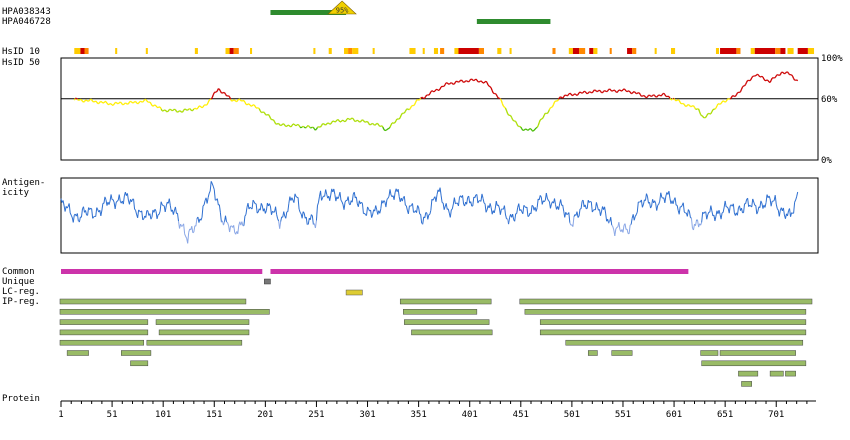  What do you see at coordinates (26, 22) in the screenshot?
I see `antibody-label-2: HPA046728` at bounding box center [26, 22].